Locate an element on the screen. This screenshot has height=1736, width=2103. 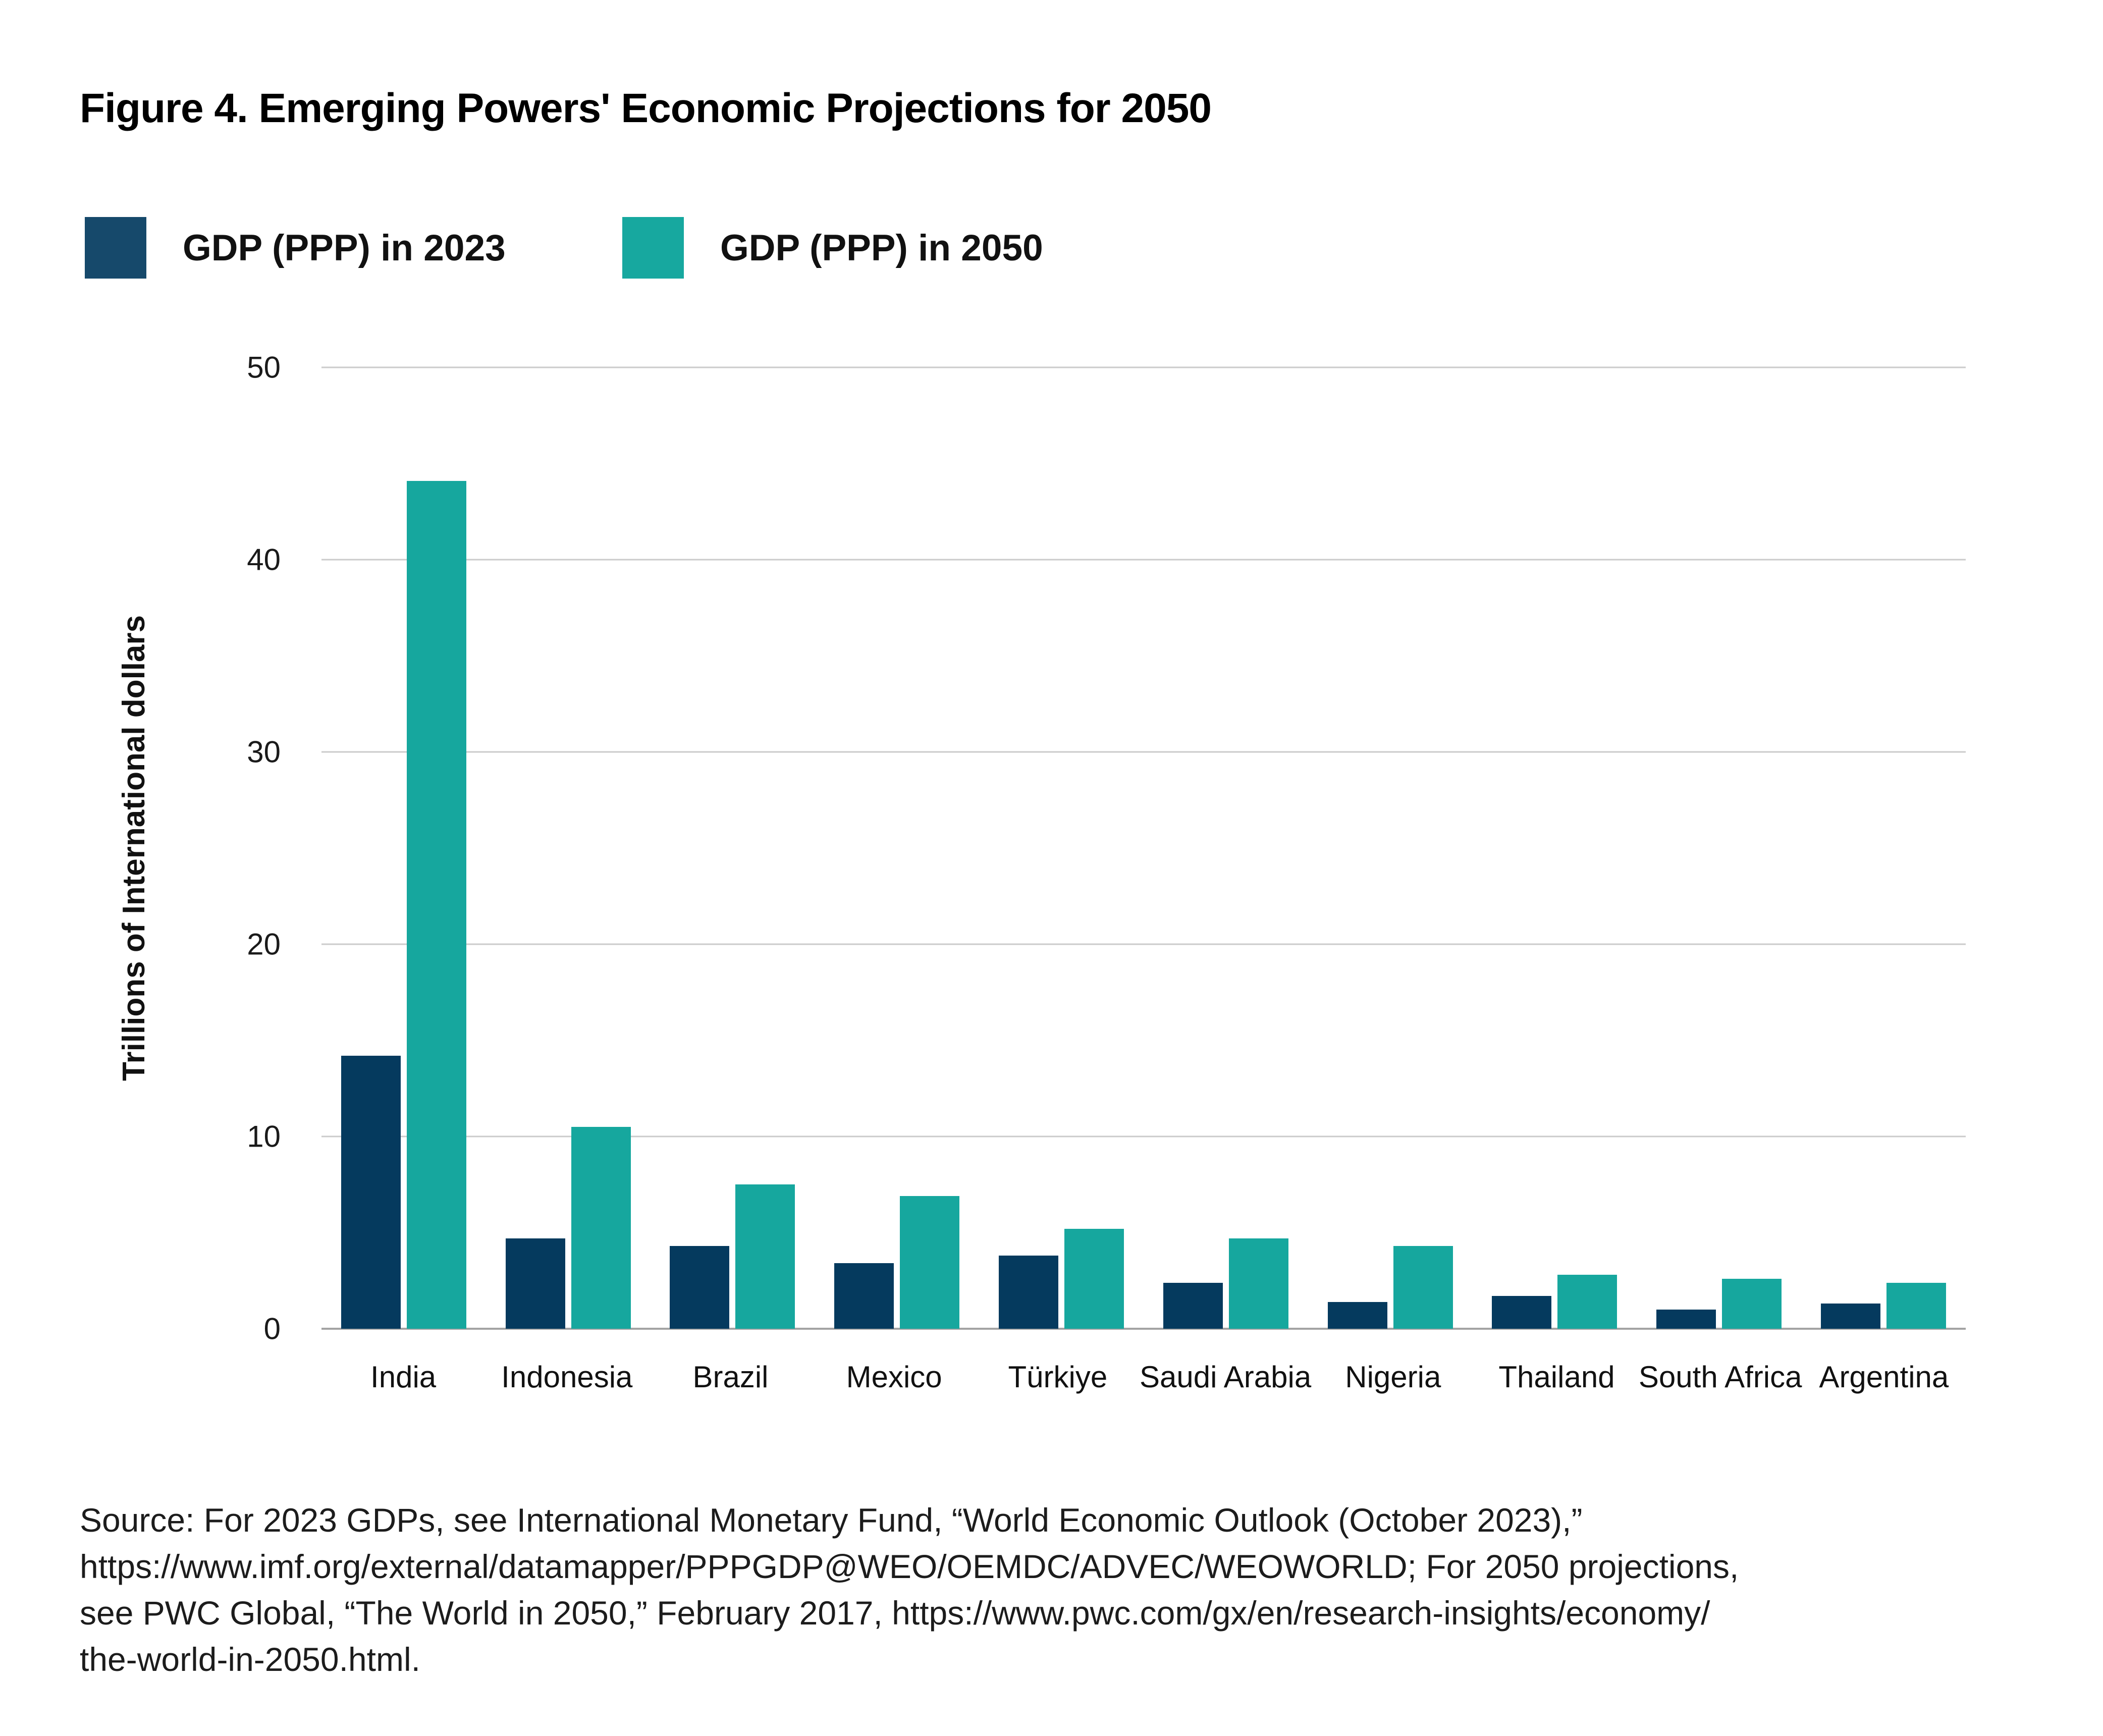
y-tick-label-40: 40 is located at coordinates (264, 559).